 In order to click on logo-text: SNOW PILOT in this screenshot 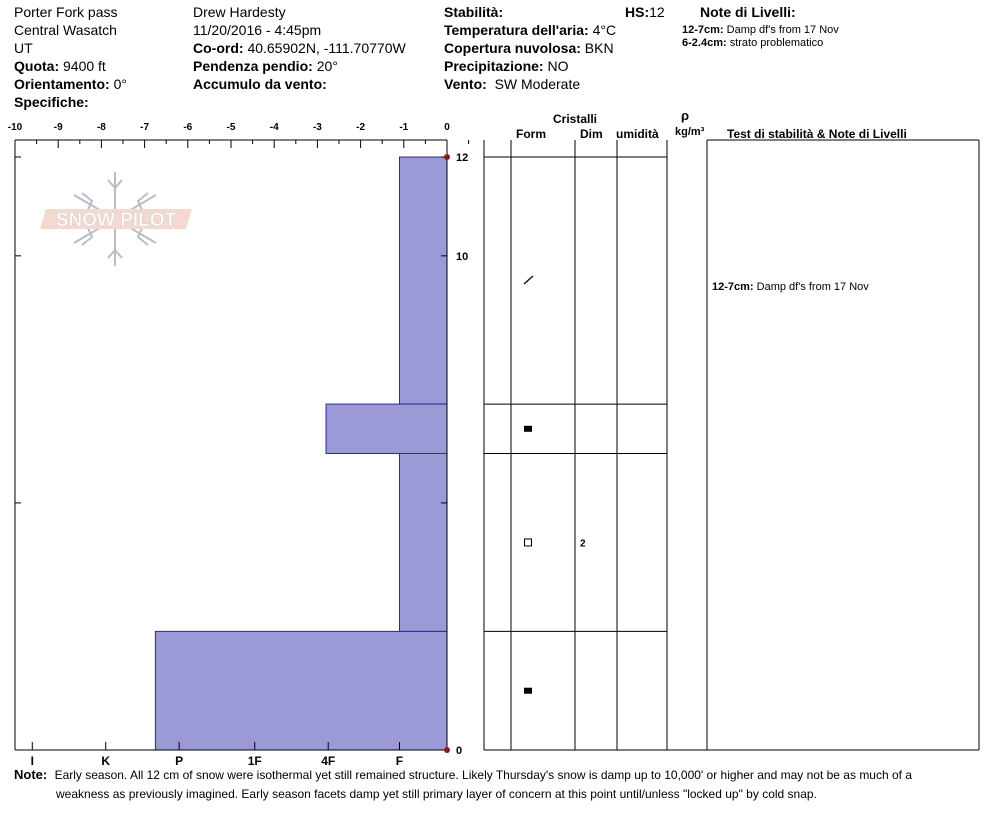, I will do `click(116, 220)`.